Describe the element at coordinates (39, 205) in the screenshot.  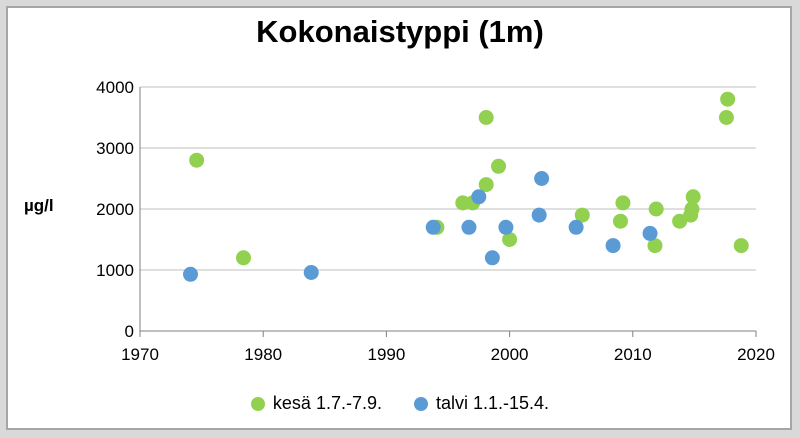
I see `y-axis-label: µg/l` at that location.